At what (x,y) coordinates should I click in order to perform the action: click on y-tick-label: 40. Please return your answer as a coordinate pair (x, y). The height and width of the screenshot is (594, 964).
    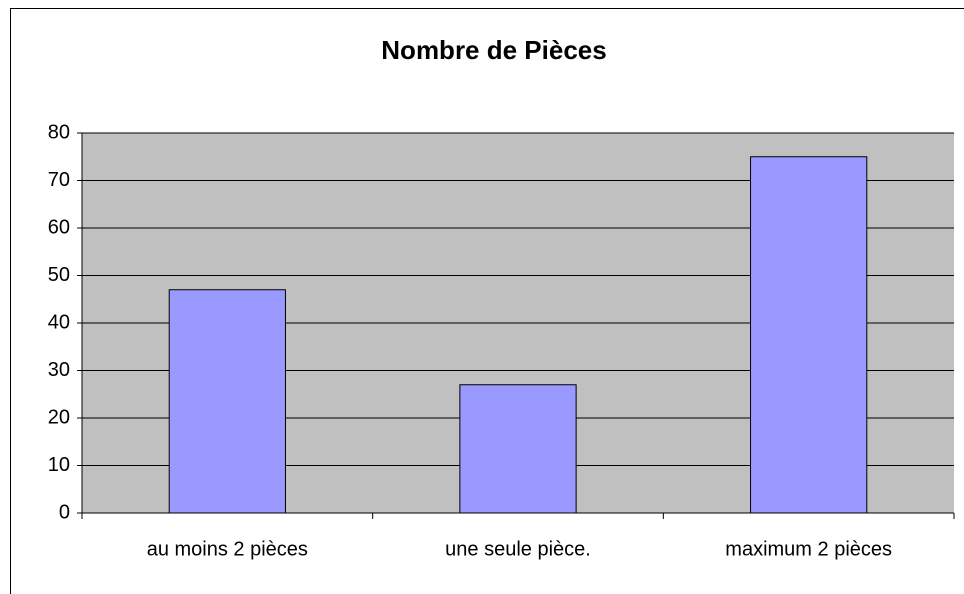
    Looking at the image, I should click on (59, 322).